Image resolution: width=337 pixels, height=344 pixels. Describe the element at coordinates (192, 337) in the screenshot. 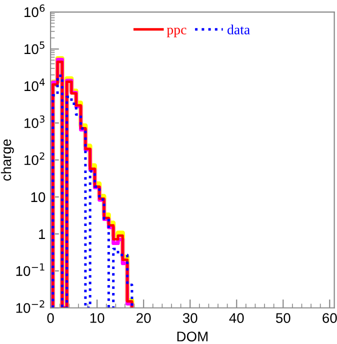

I see `x-axis-title: DOM` at that location.